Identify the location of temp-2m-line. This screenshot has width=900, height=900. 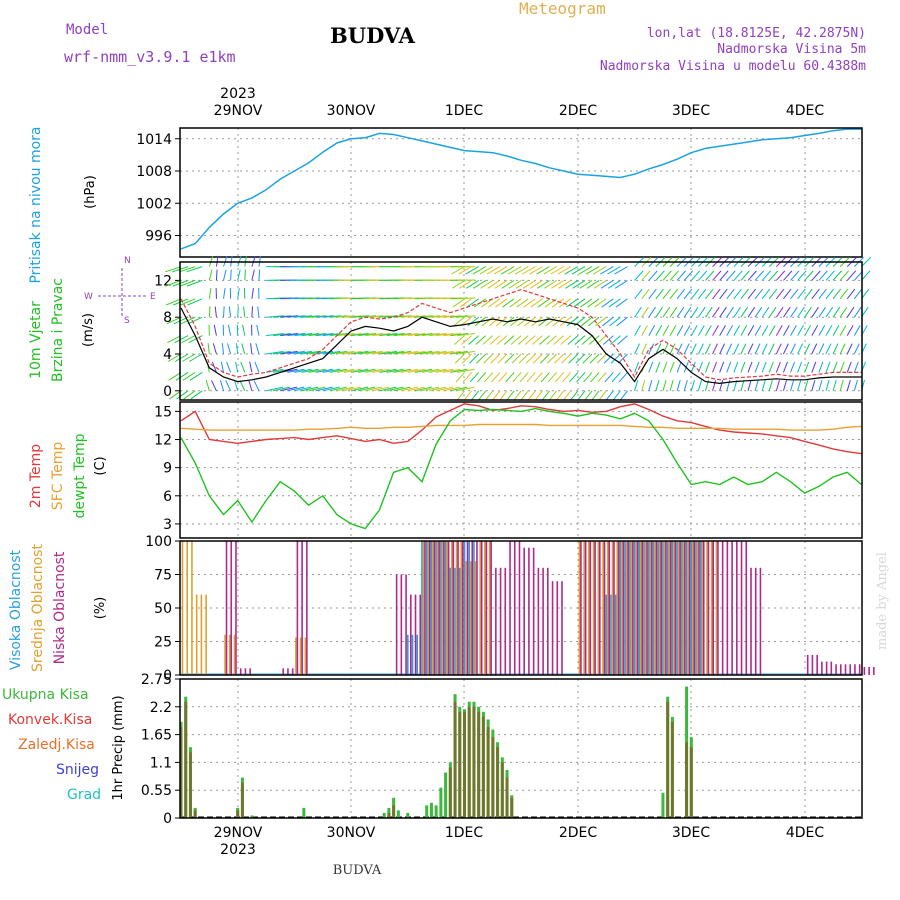
(521, 429).